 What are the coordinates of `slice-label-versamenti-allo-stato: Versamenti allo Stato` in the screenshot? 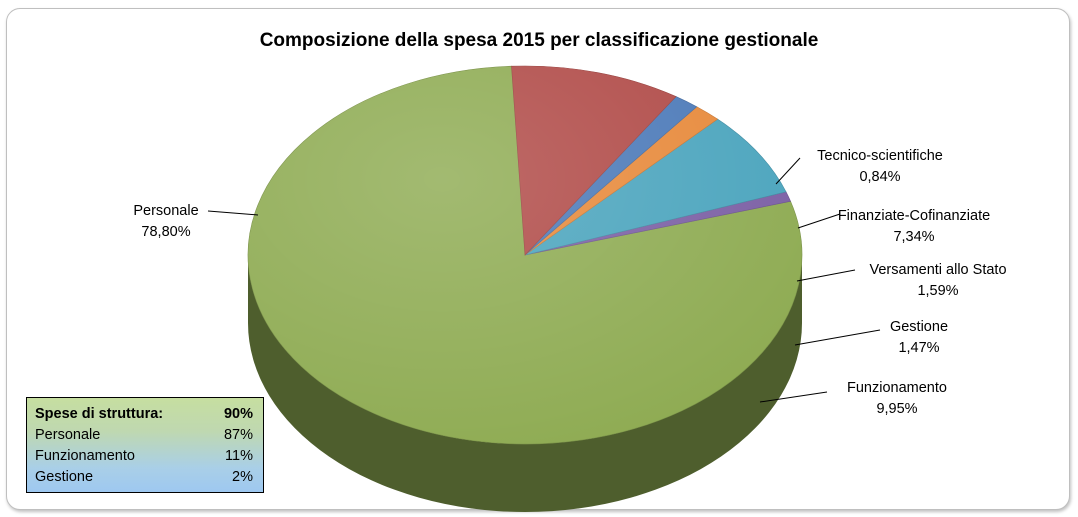 It's located at (937, 270).